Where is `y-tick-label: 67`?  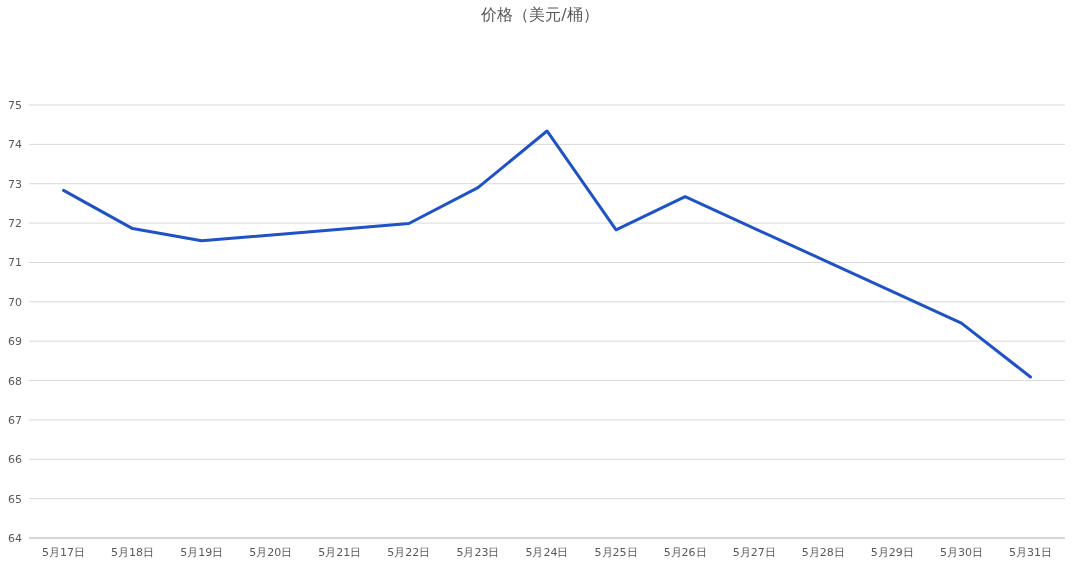
y-tick-label: 67 is located at coordinates (15, 420).